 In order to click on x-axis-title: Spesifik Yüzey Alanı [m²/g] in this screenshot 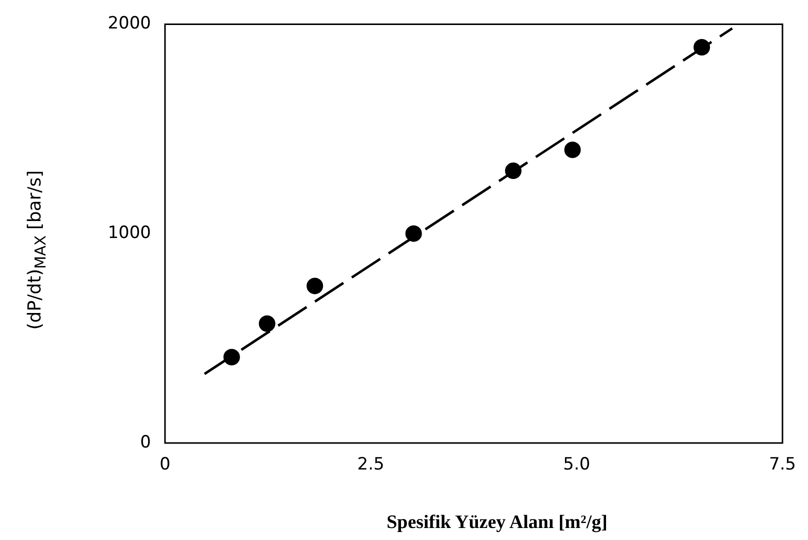, I will do `click(497, 523)`.